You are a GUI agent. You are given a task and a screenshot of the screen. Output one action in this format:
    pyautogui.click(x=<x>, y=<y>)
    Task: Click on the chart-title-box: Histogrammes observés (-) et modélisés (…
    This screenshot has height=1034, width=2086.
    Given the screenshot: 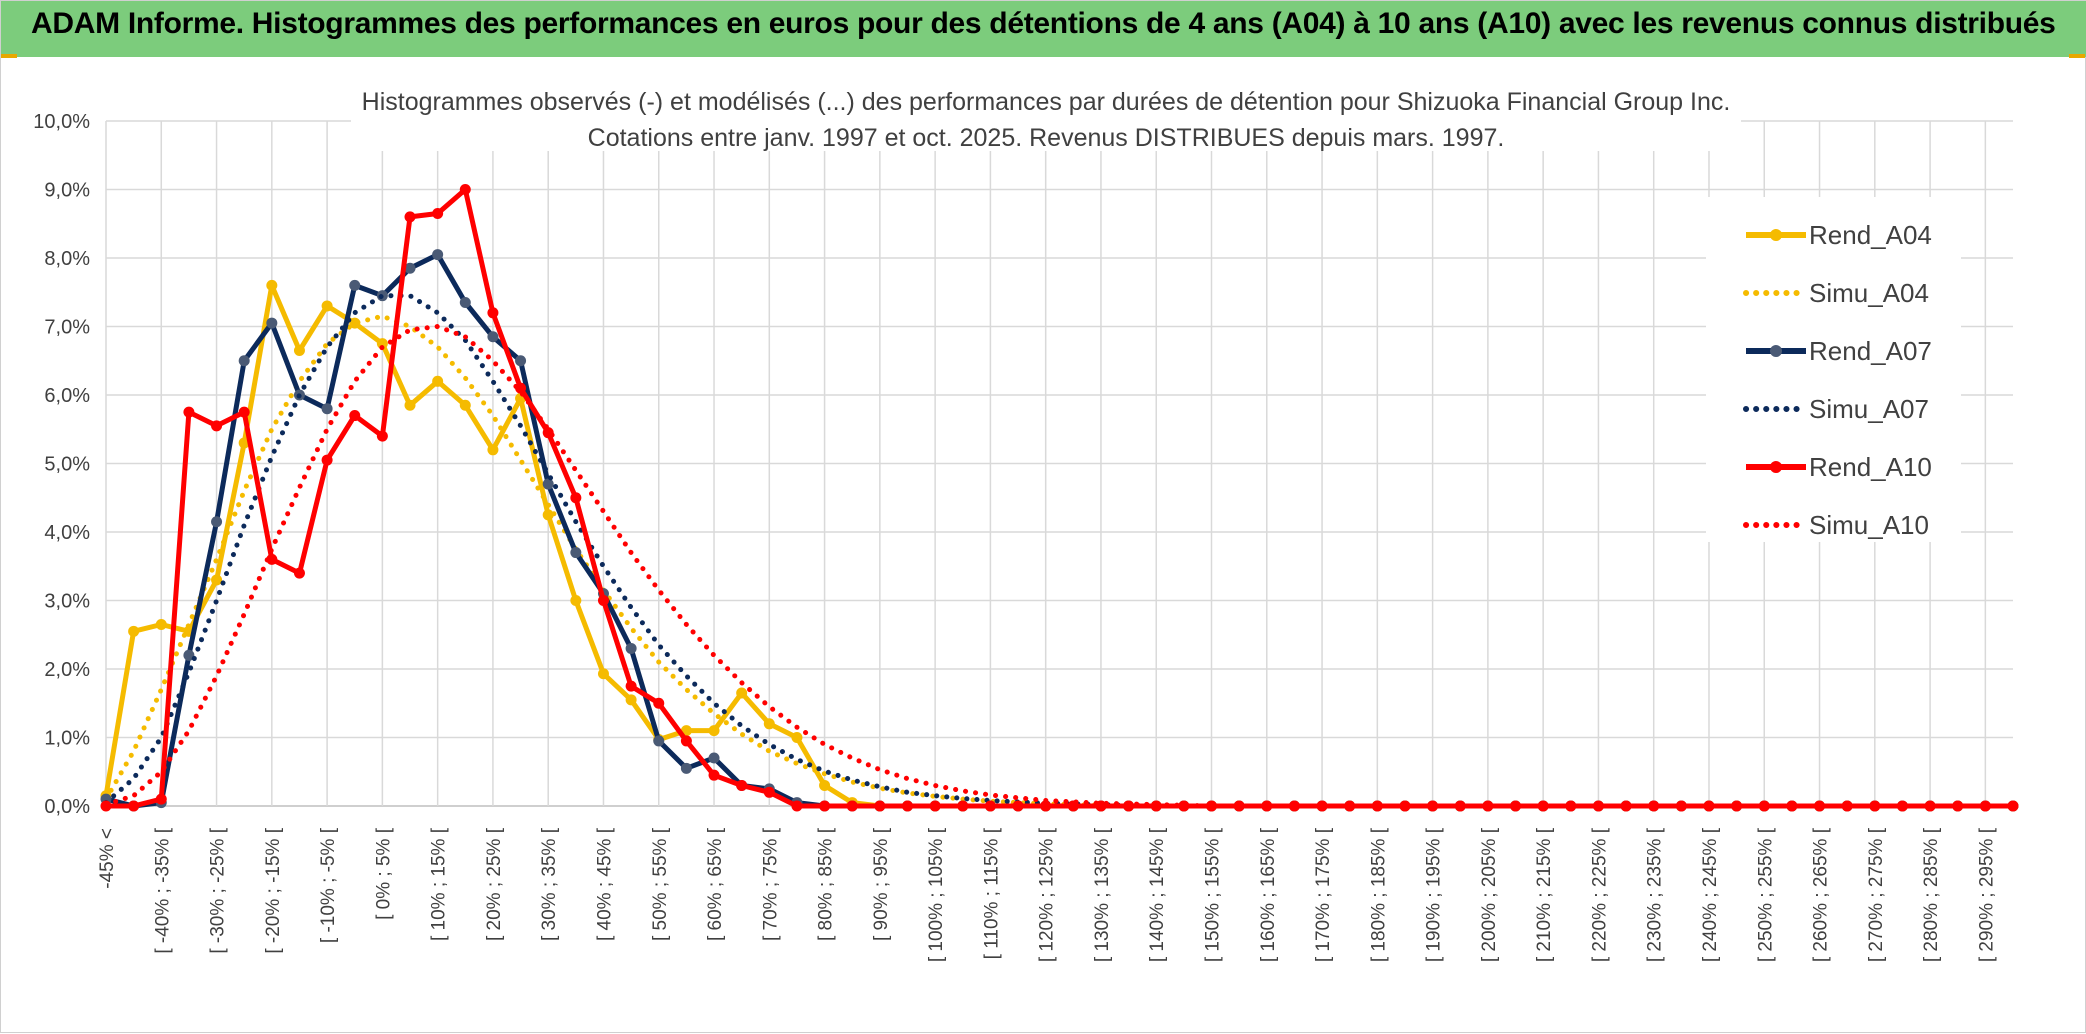 What is the action you would take?
    pyautogui.click(x=1046, y=115)
    